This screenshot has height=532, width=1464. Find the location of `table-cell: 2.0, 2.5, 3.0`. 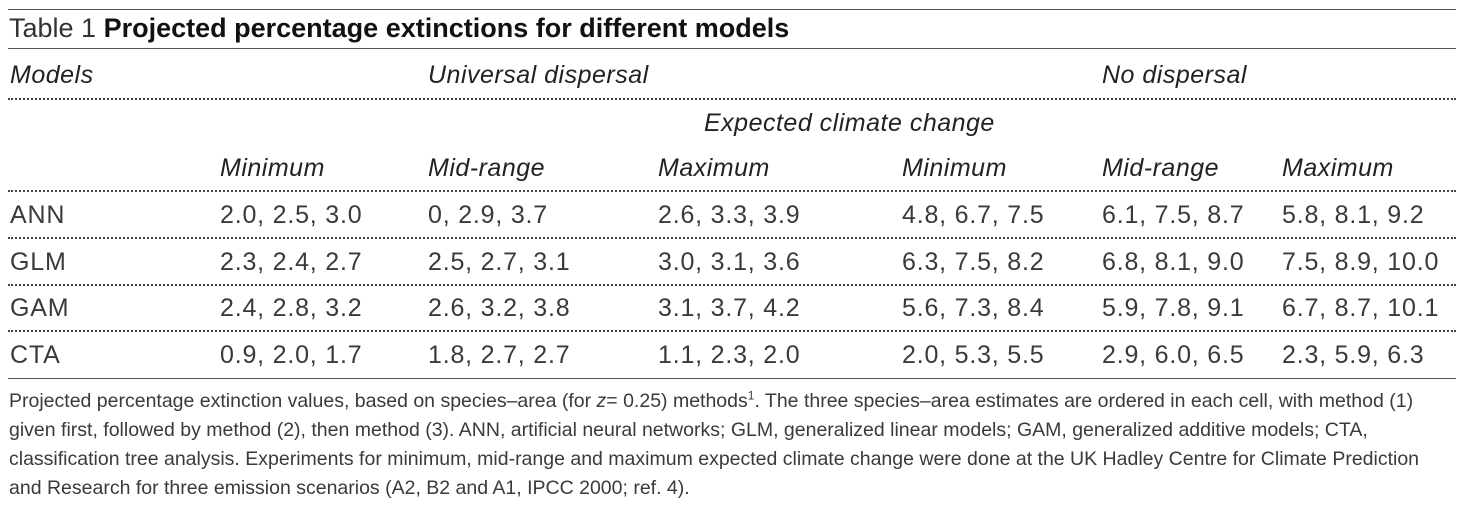

table-cell: 2.0, 2.5, 3.0 is located at coordinates (291, 215).